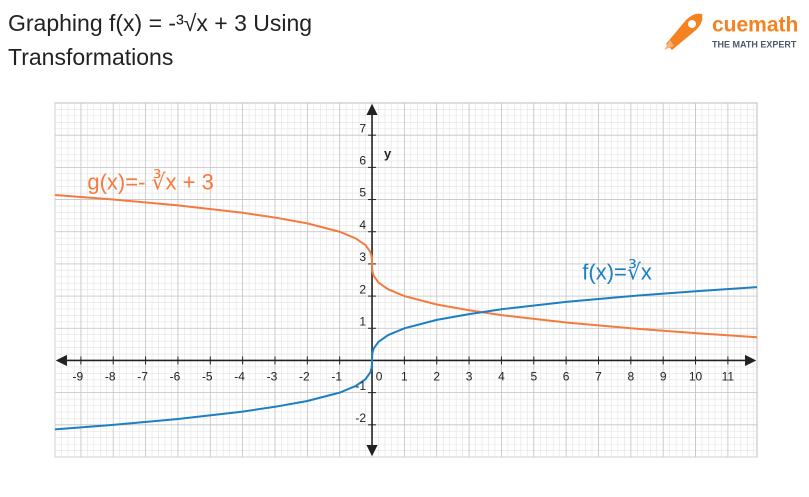  Describe the element at coordinates (360, 418) in the screenshot. I see `y-tick-label: -2` at that location.